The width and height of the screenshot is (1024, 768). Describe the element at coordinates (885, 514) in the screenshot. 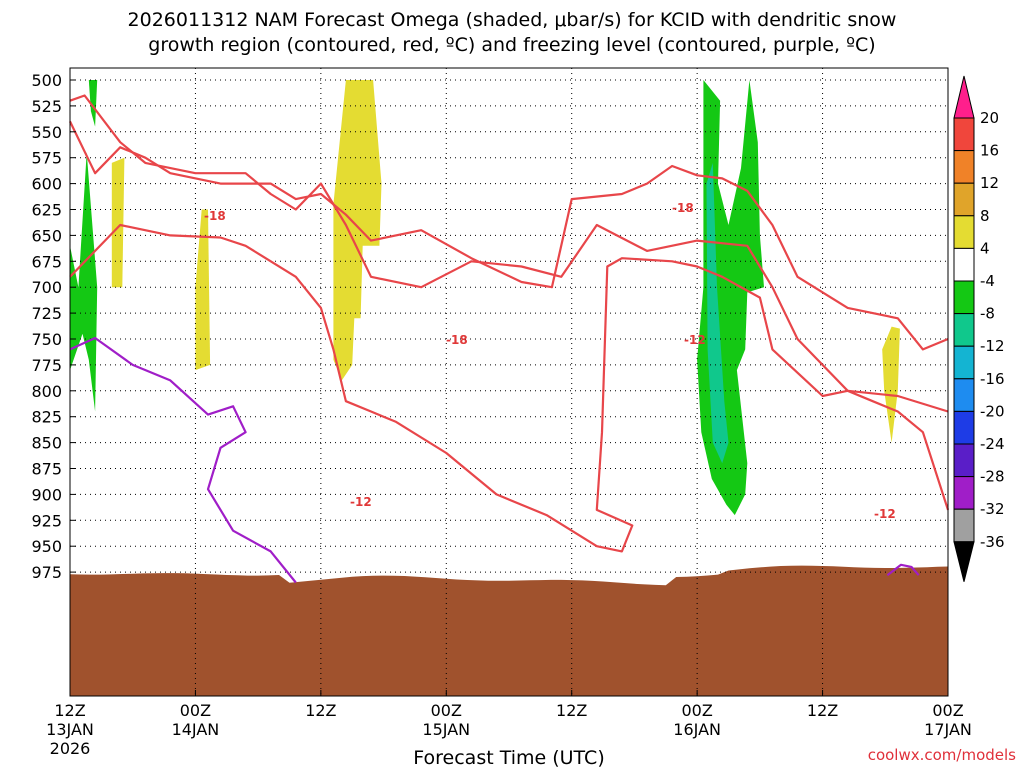

I see `contour-label-minus12-c: -12` at that location.